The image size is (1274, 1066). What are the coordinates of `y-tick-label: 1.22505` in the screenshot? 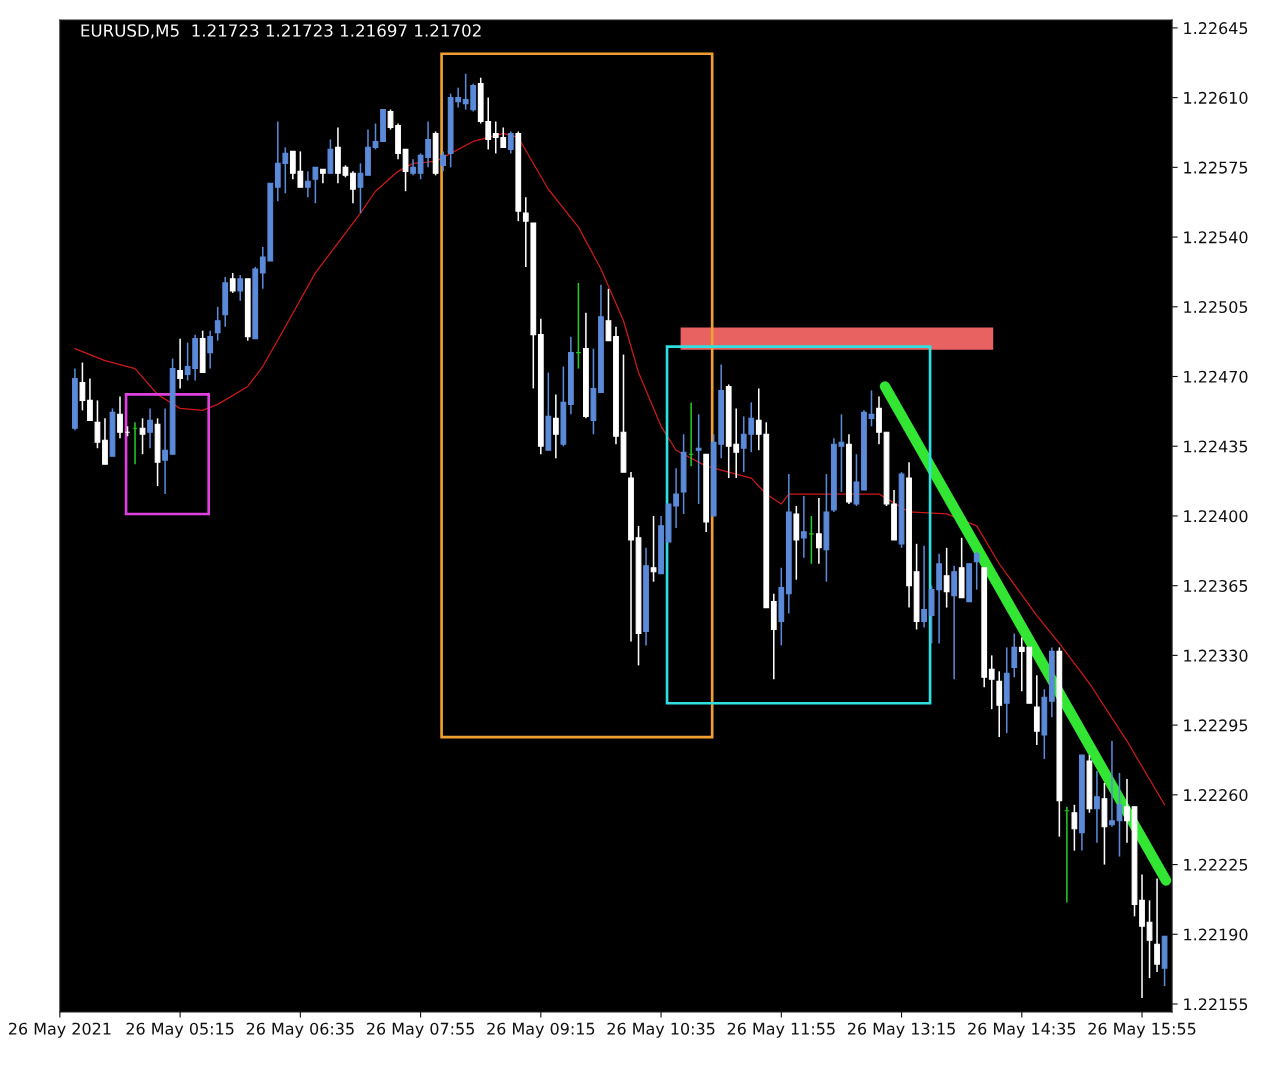 It's located at (1216, 307).